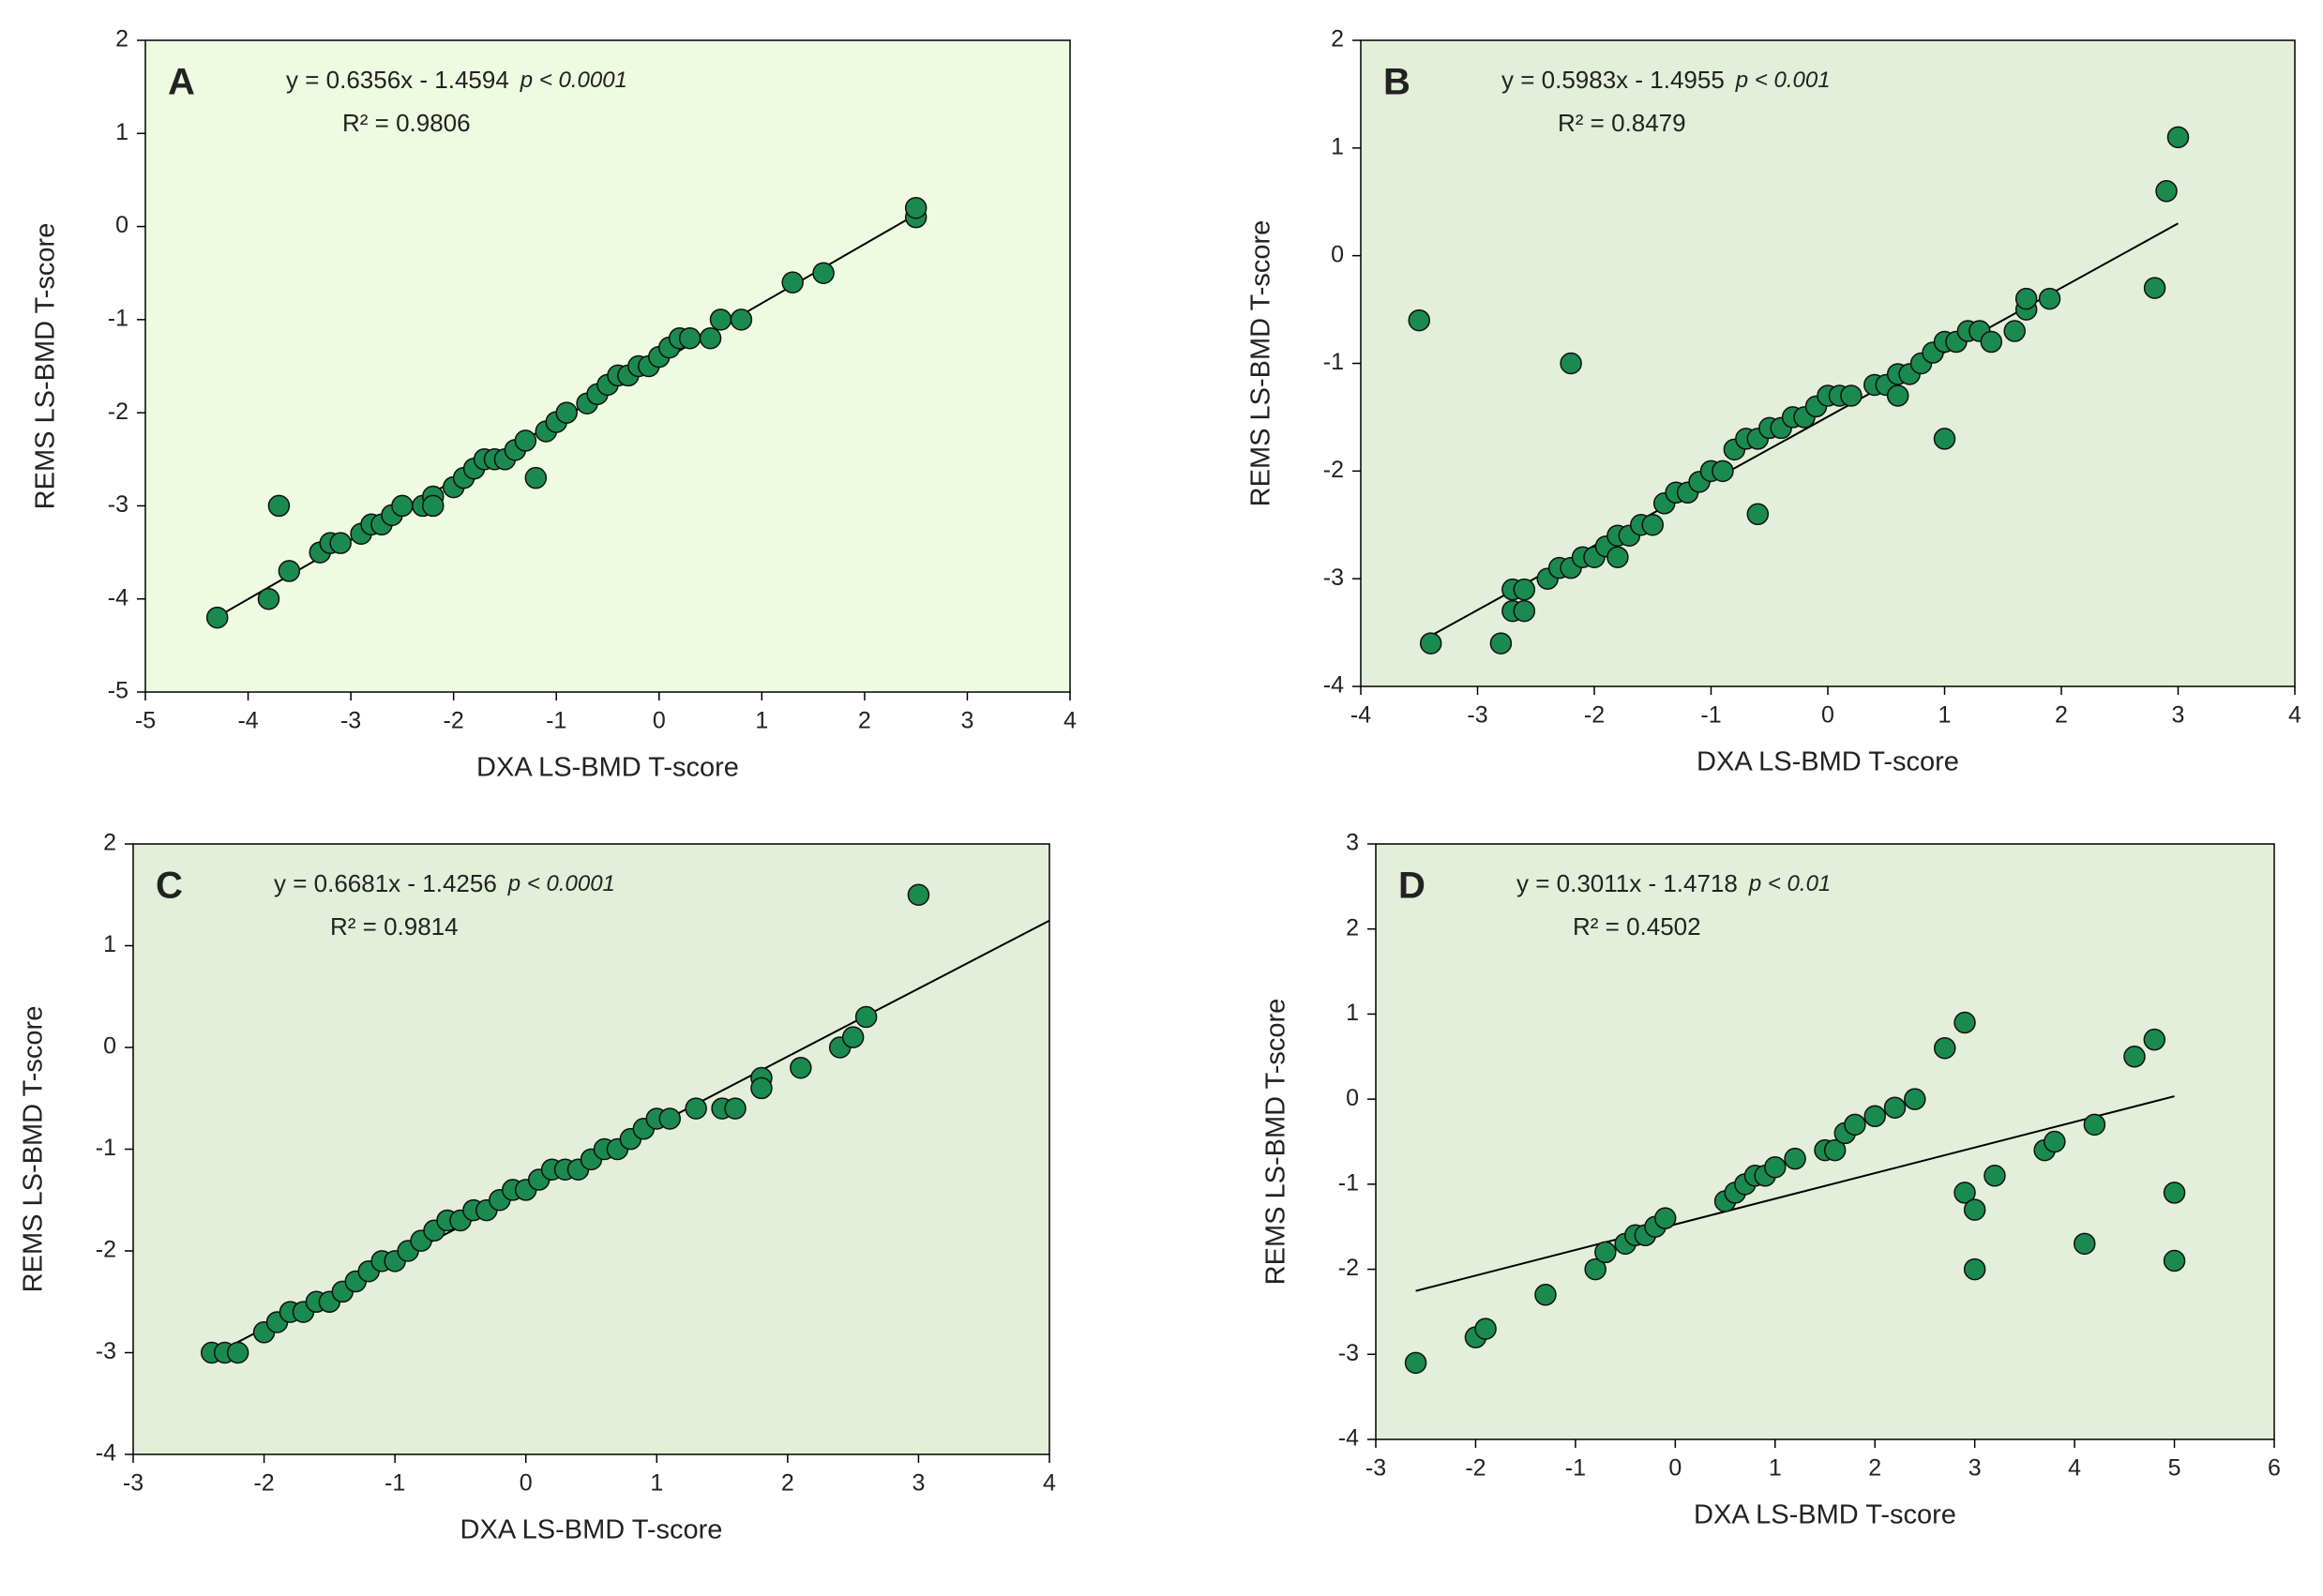 The image size is (2323, 1596). What do you see at coordinates (1375, 1469) in the screenshot?
I see `x-tick-label: -3` at bounding box center [1375, 1469].